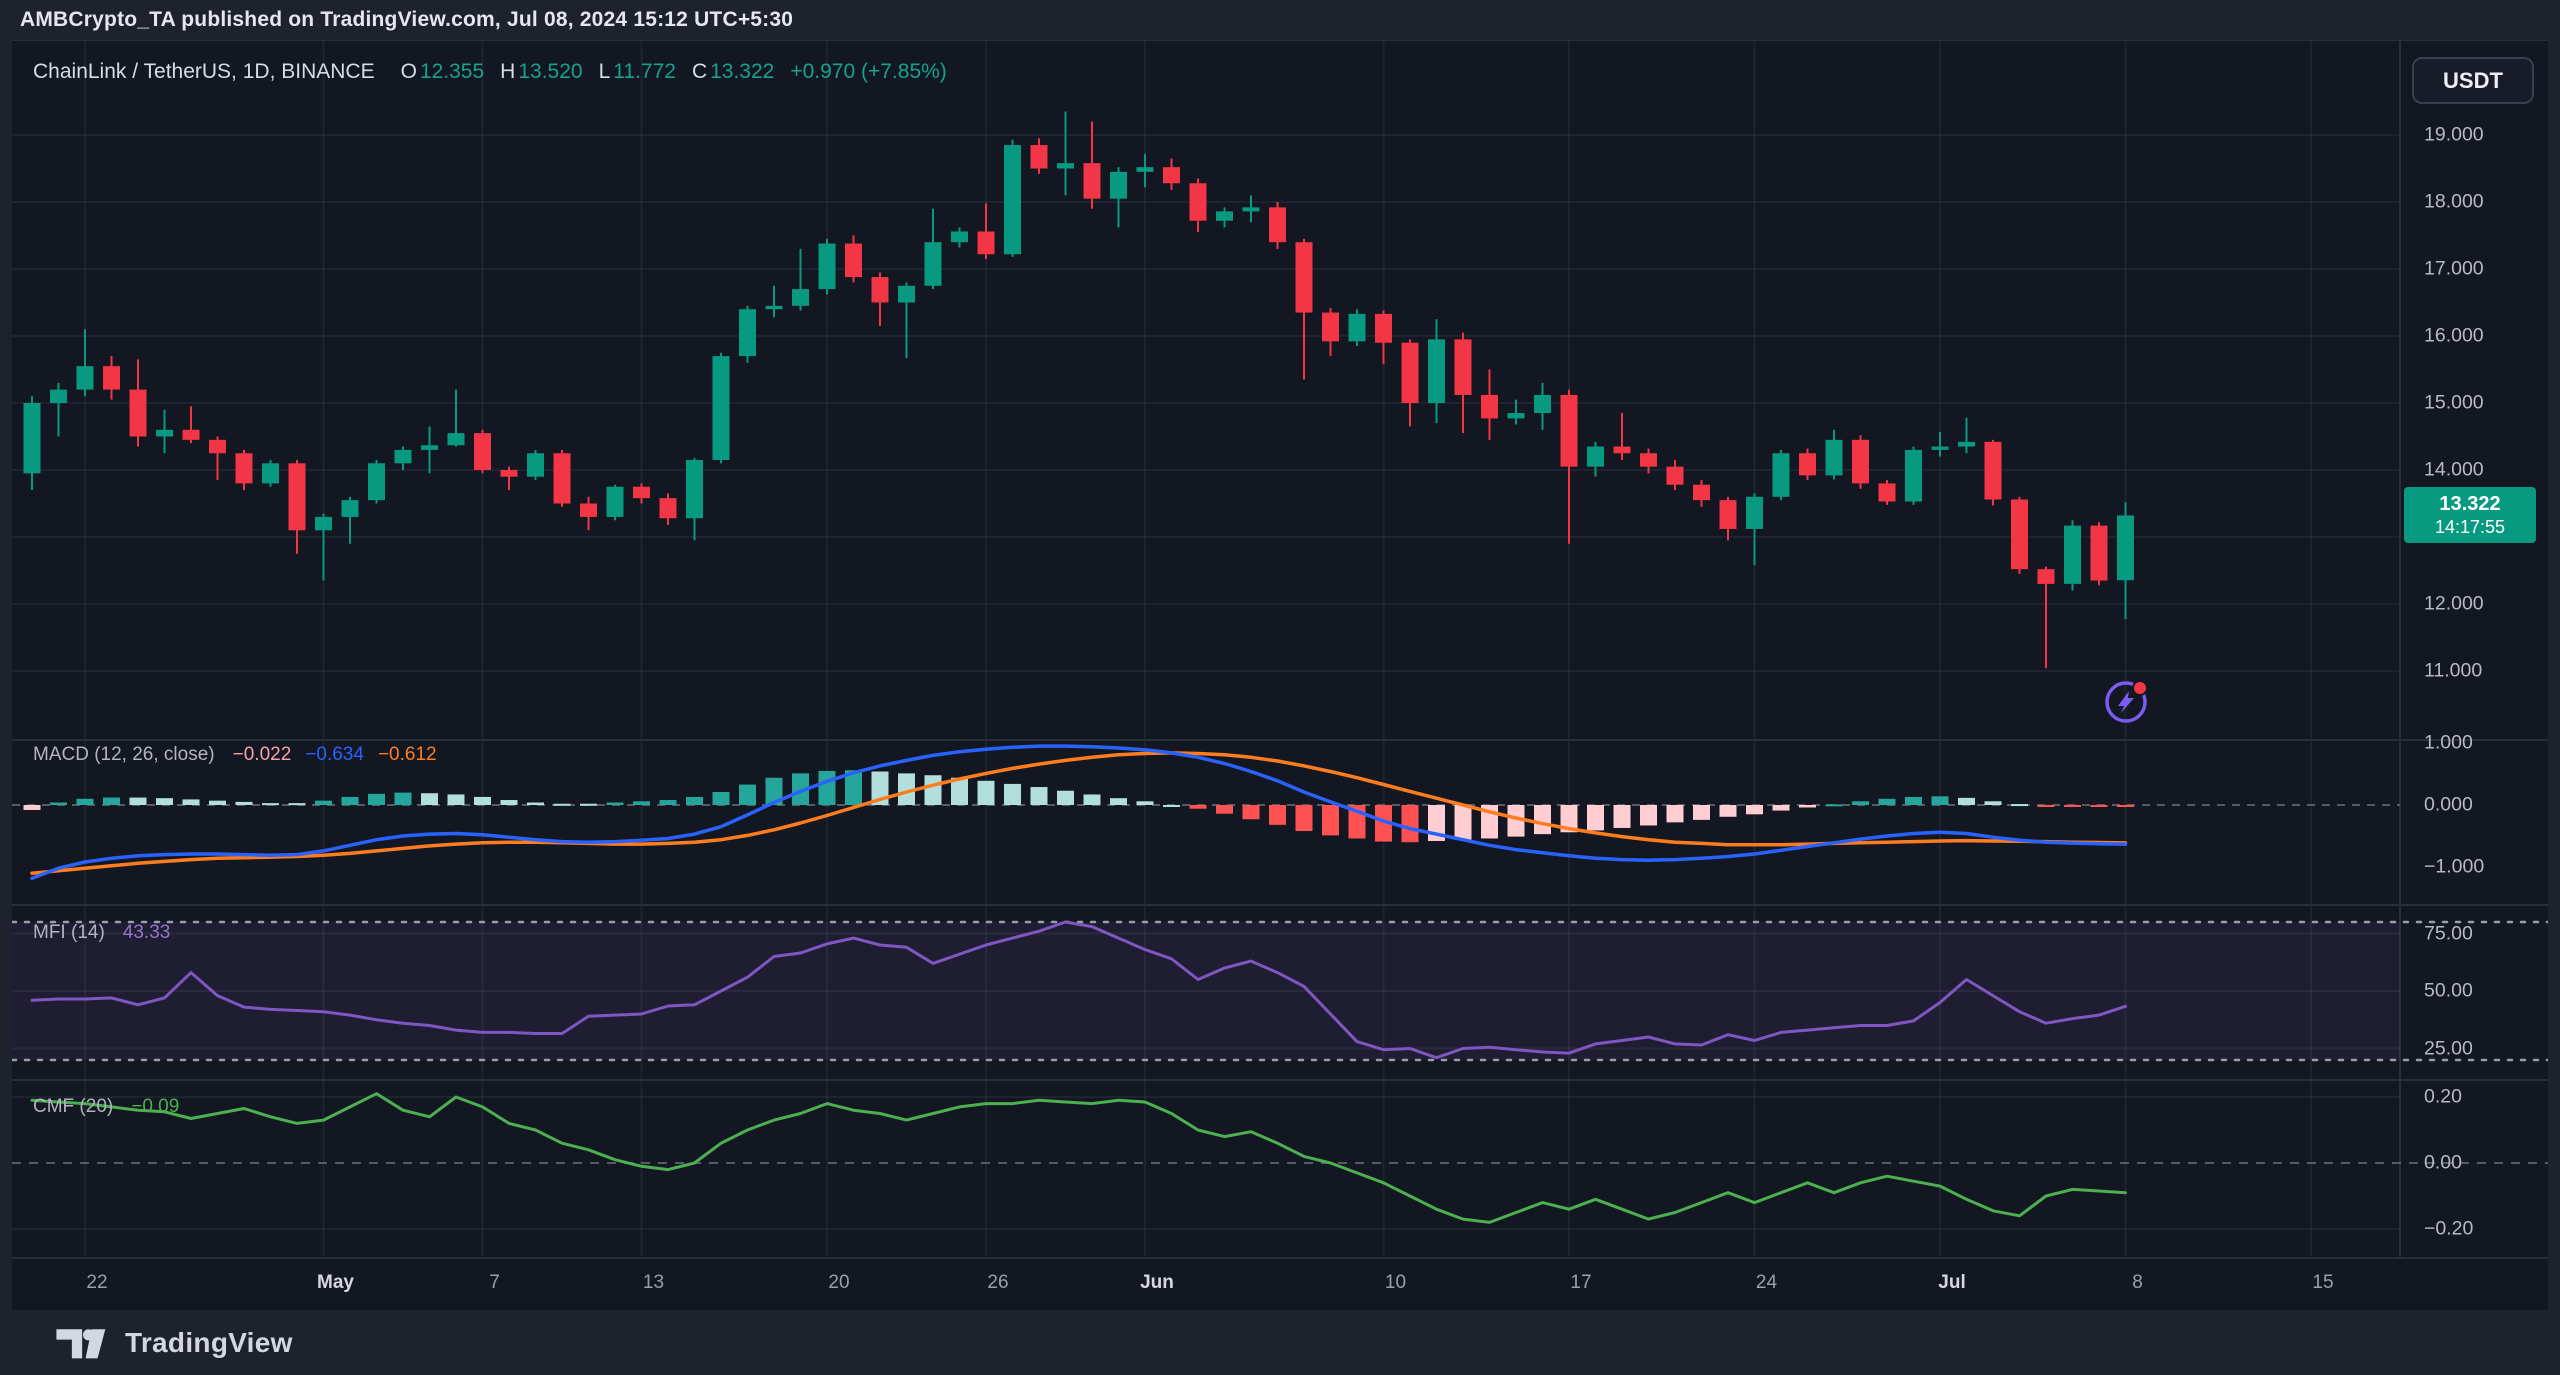 The image size is (2560, 1375). I want to click on cmf-title: CMF (20), so click(73, 1106).